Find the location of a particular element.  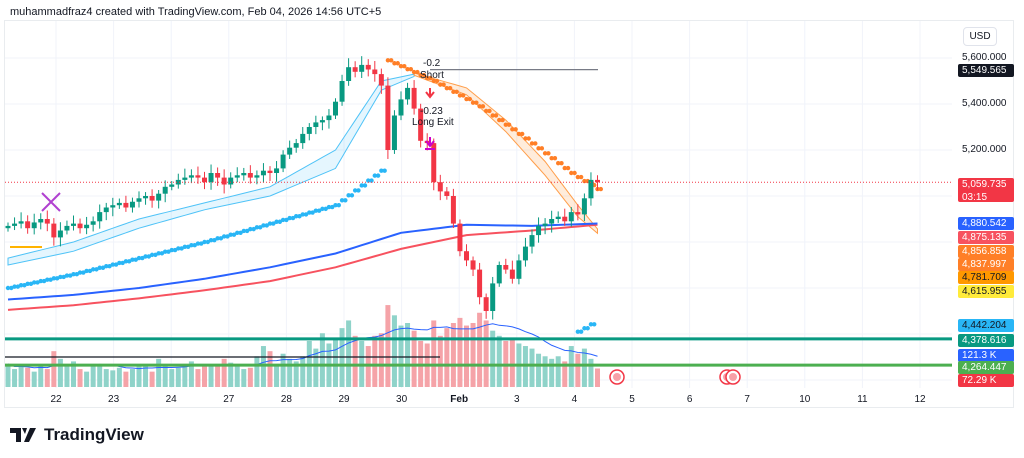

x-tick: 6 is located at coordinates (689, 399).